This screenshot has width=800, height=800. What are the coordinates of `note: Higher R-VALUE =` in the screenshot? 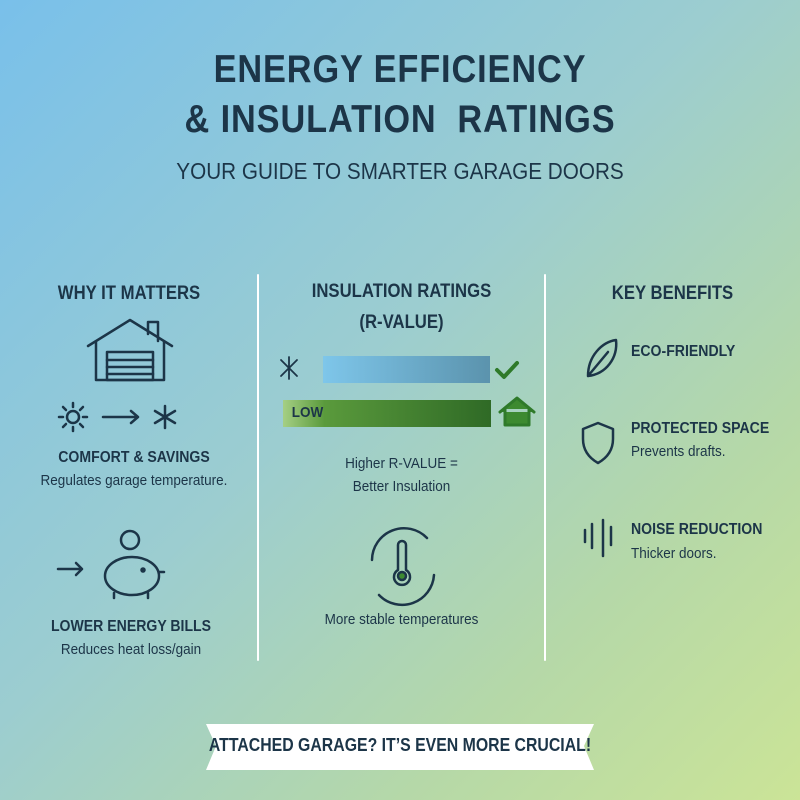 It's located at (401, 463).